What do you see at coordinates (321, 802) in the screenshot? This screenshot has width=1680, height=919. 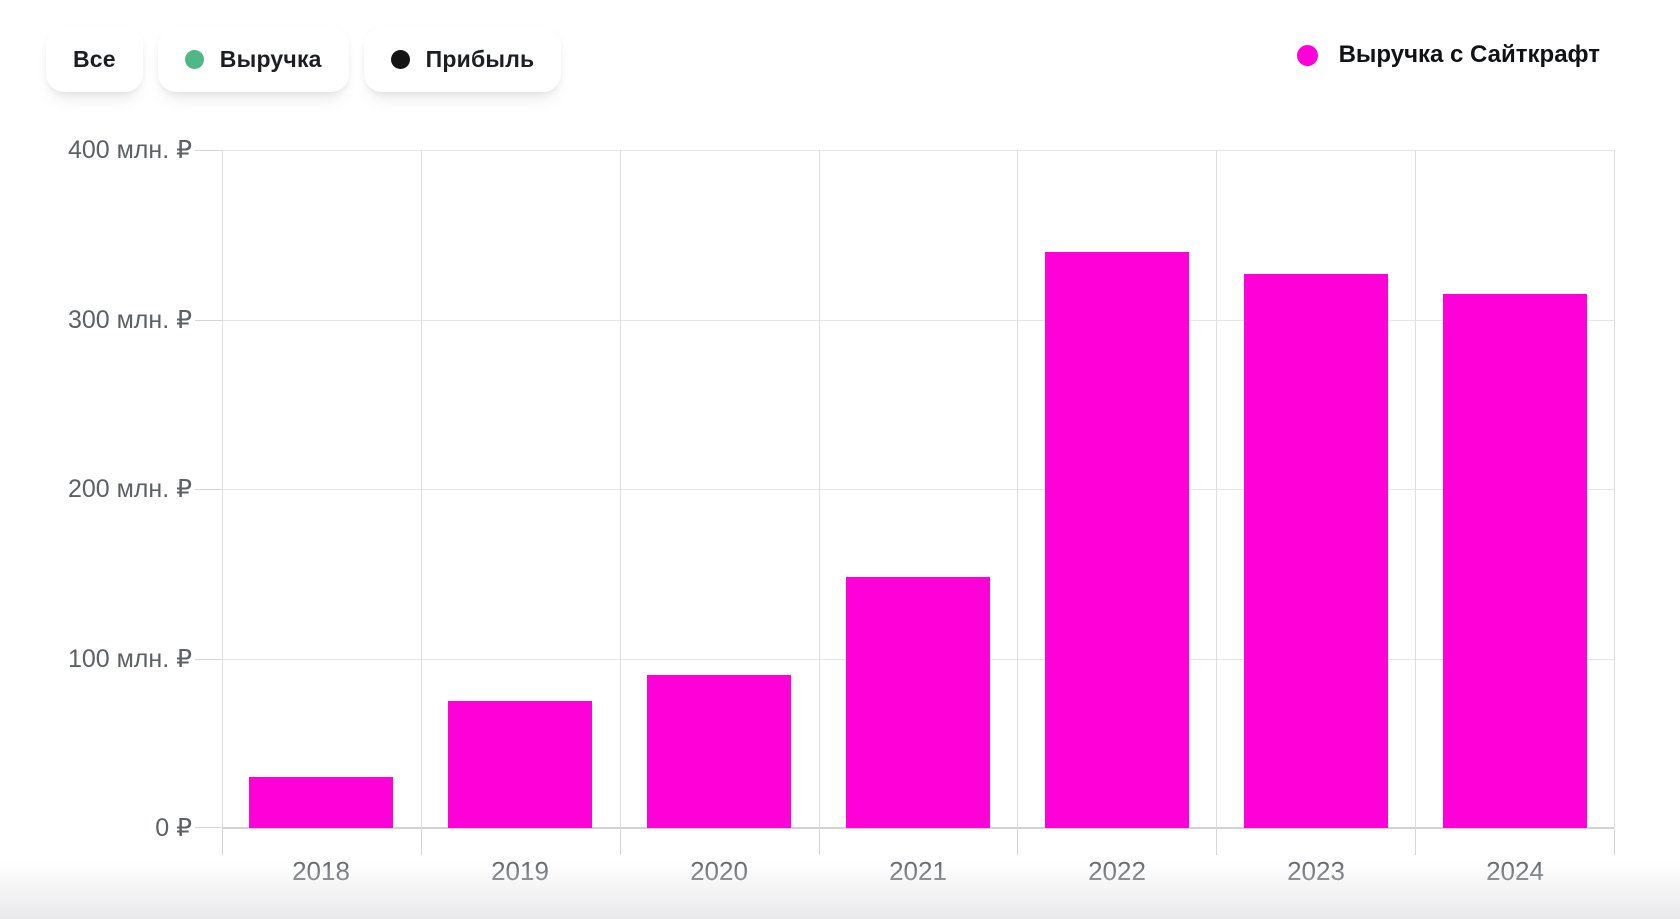 I see `bar-2018` at bounding box center [321, 802].